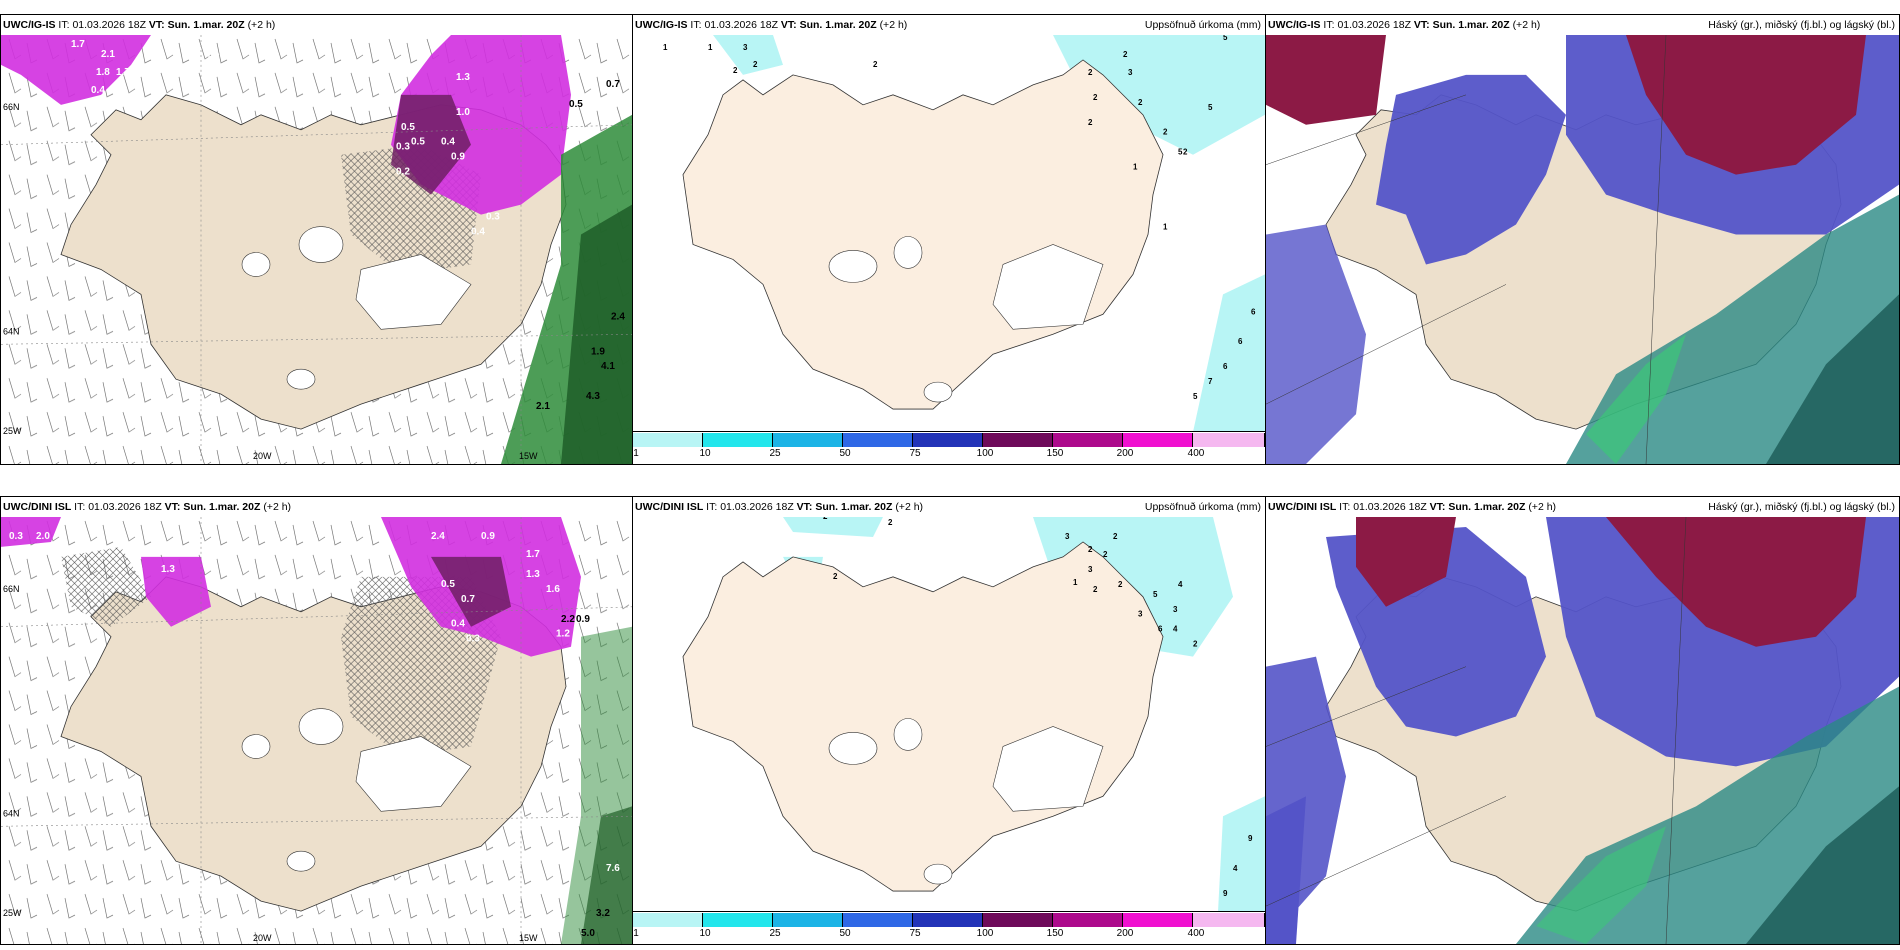 The height and width of the screenshot is (950, 1900). What do you see at coordinates (588, 933) in the screenshot?
I see `svg-text: 5.0` at bounding box center [588, 933].